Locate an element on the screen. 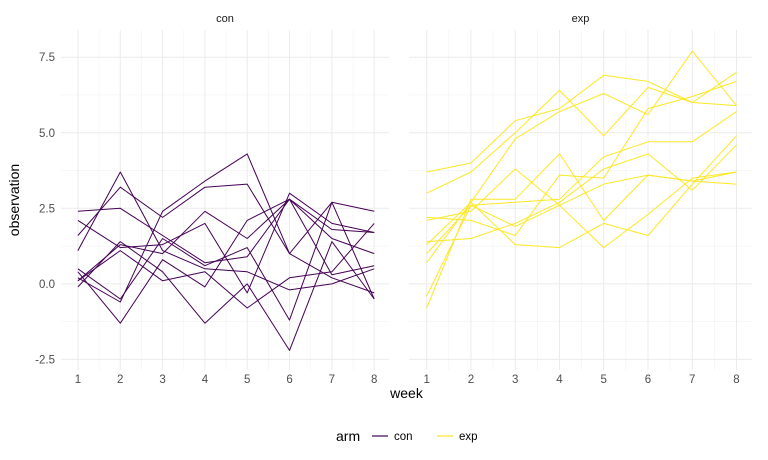 This screenshot has height=460, width=768. y-tick-label: -2.5 is located at coordinates (45, 360).